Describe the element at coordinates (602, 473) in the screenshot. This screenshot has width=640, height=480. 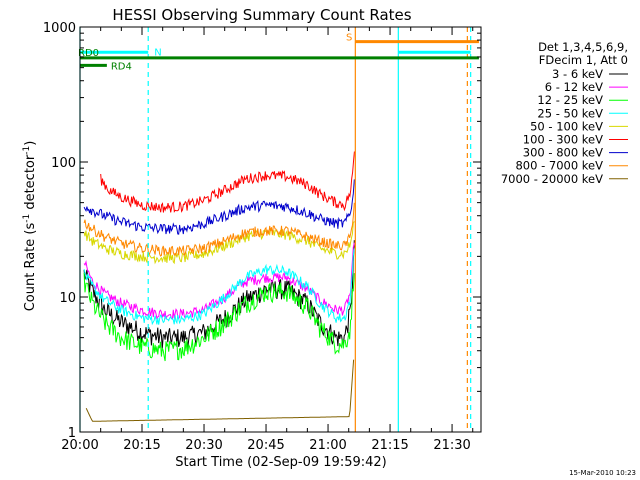
I see `footer-date: 15-Mar-2010 10:23` at that location.